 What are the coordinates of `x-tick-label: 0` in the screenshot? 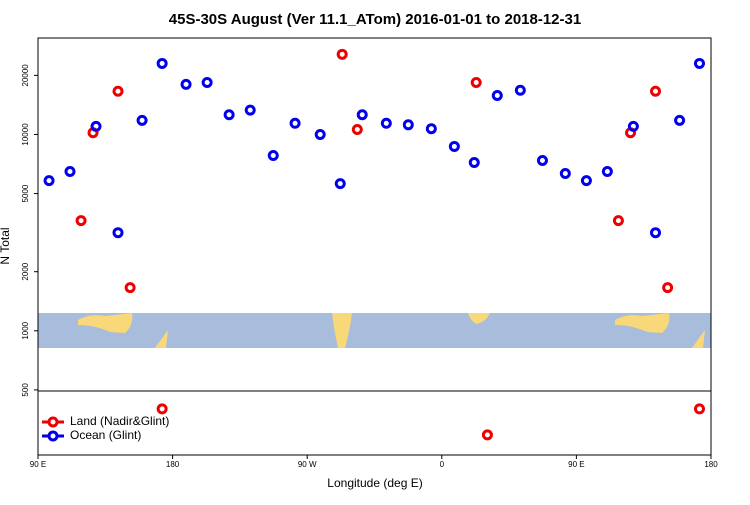 It's located at (442, 464).